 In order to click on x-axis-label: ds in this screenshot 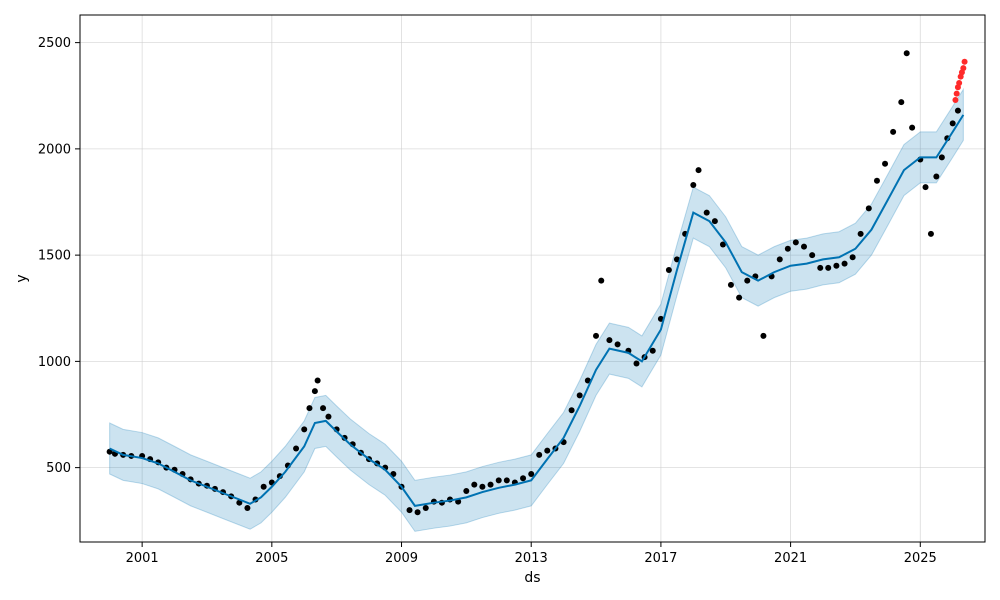, I will do `click(532, 578)`.